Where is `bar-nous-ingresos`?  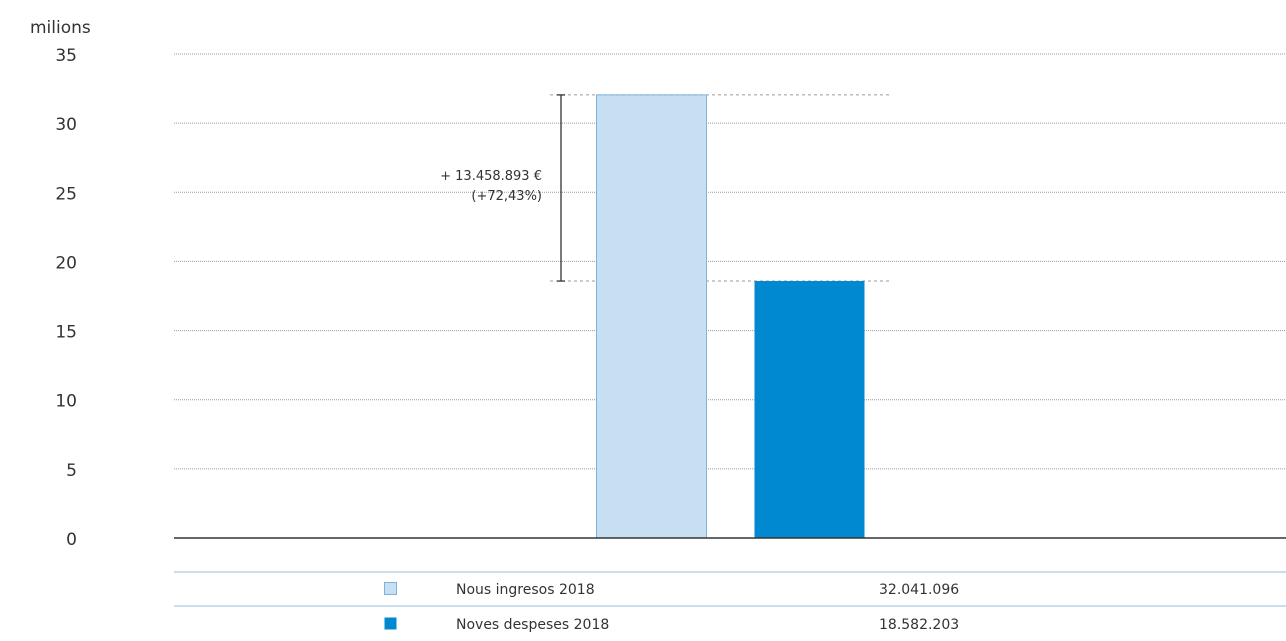
bar-nous-ingresos is located at coordinates (651, 316).